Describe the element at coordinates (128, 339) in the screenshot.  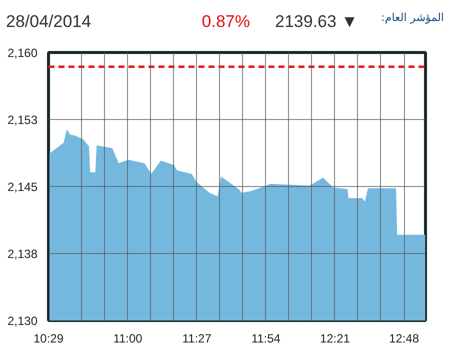
I see `x-tick-label: 11:00` at that location.